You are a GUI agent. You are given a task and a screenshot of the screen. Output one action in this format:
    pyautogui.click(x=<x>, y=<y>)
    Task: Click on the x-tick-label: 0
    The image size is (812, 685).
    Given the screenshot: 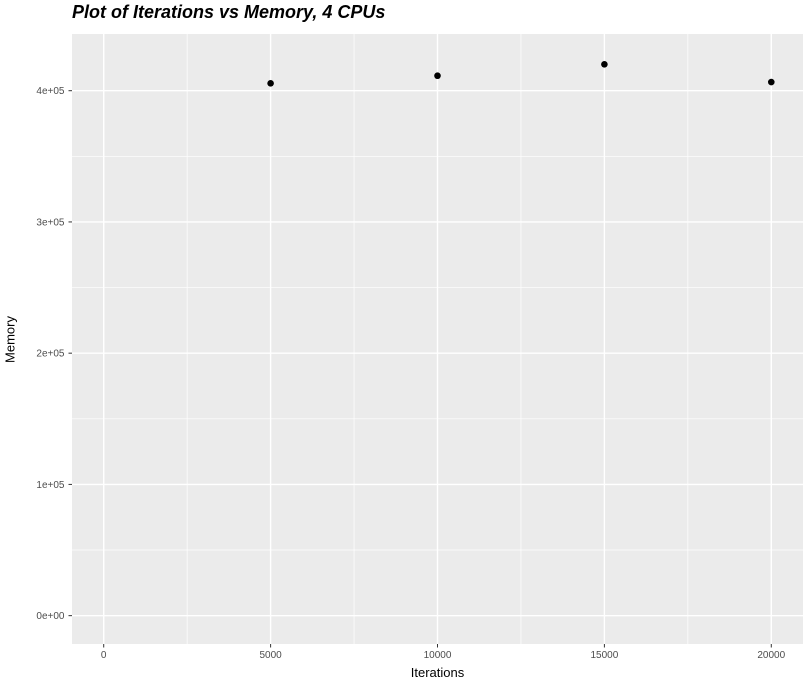 What is the action you would take?
    pyautogui.click(x=104, y=655)
    